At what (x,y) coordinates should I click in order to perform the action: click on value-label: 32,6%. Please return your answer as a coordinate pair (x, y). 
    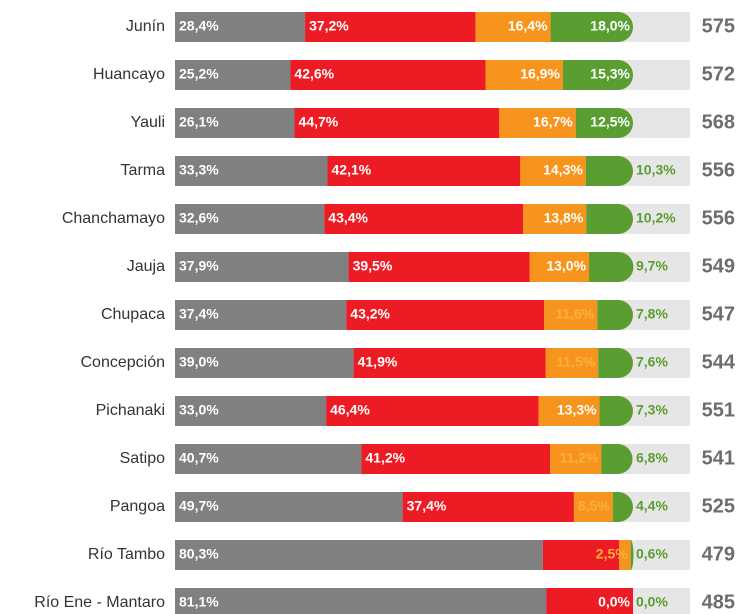
    Looking at the image, I should click on (199, 218).